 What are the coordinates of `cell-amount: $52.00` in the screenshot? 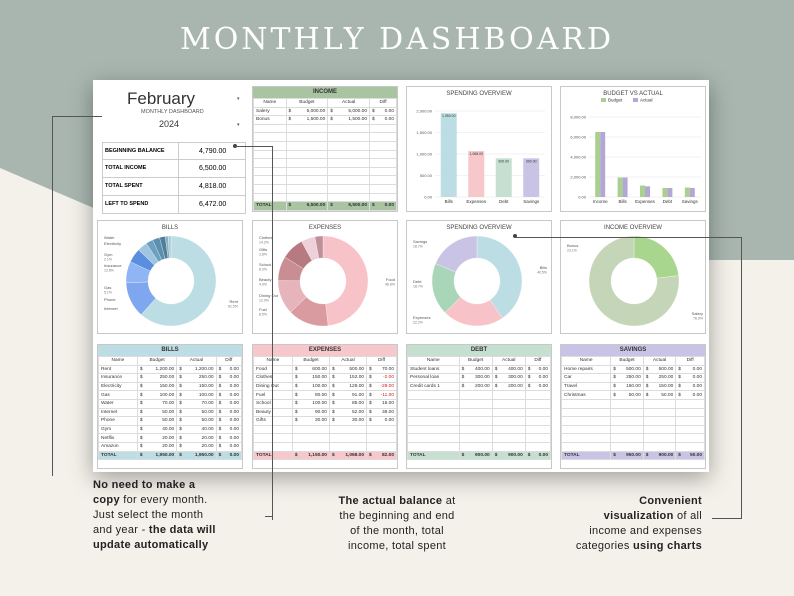 It's located at (348, 412).